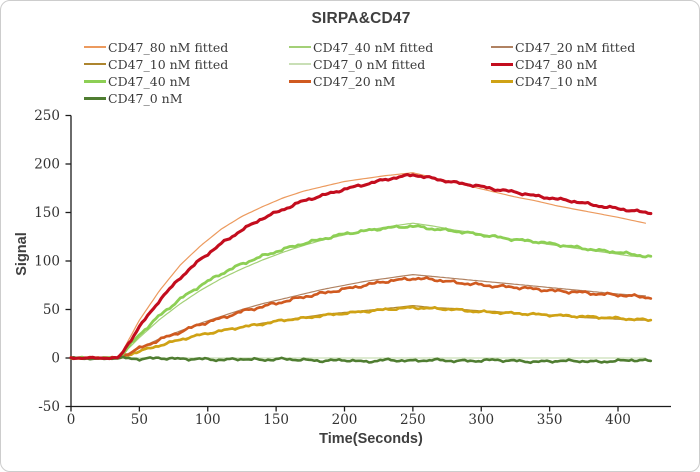  Describe the element at coordinates (481, 420) in the screenshot. I see `x-tick-label: 300` at that location.